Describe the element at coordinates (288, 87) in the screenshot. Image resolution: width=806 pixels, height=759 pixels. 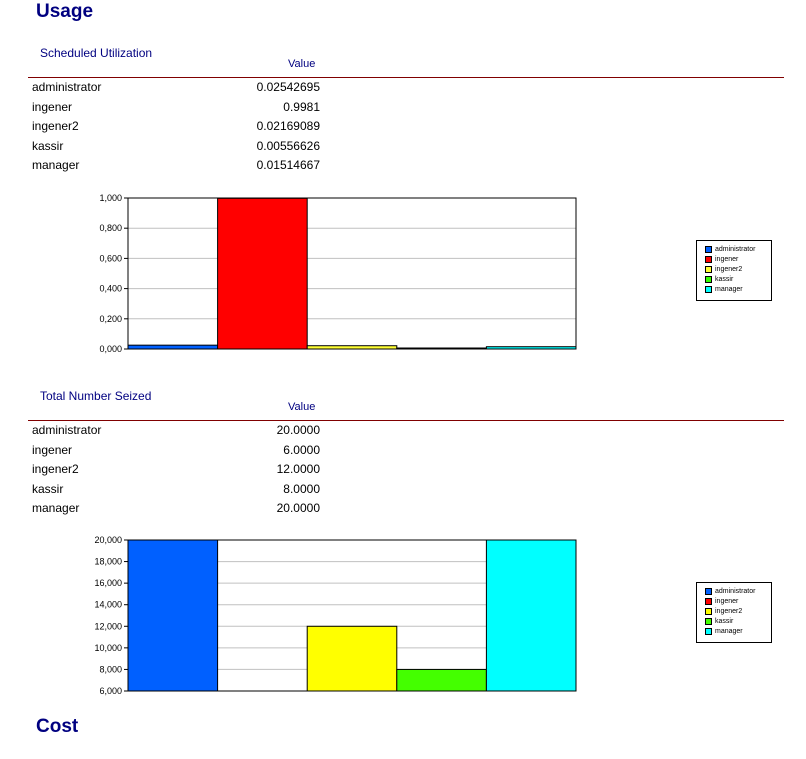
I see `resource-value: 0.02542695` at that location.